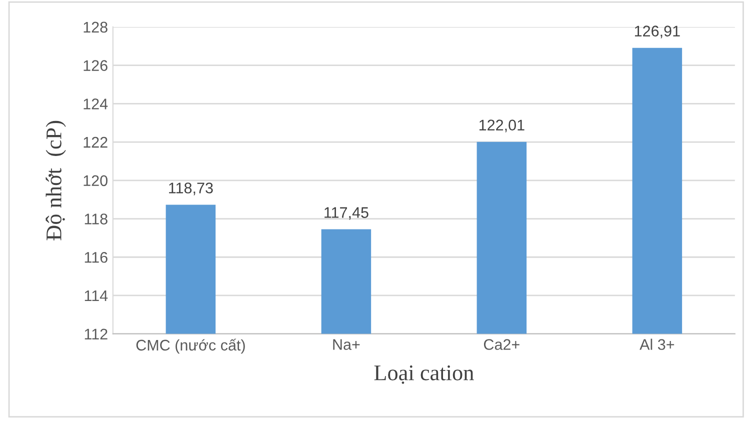  What do you see at coordinates (424, 374) in the screenshot?
I see `x-axis-title: Loại cation` at bounding box center [424, 374].